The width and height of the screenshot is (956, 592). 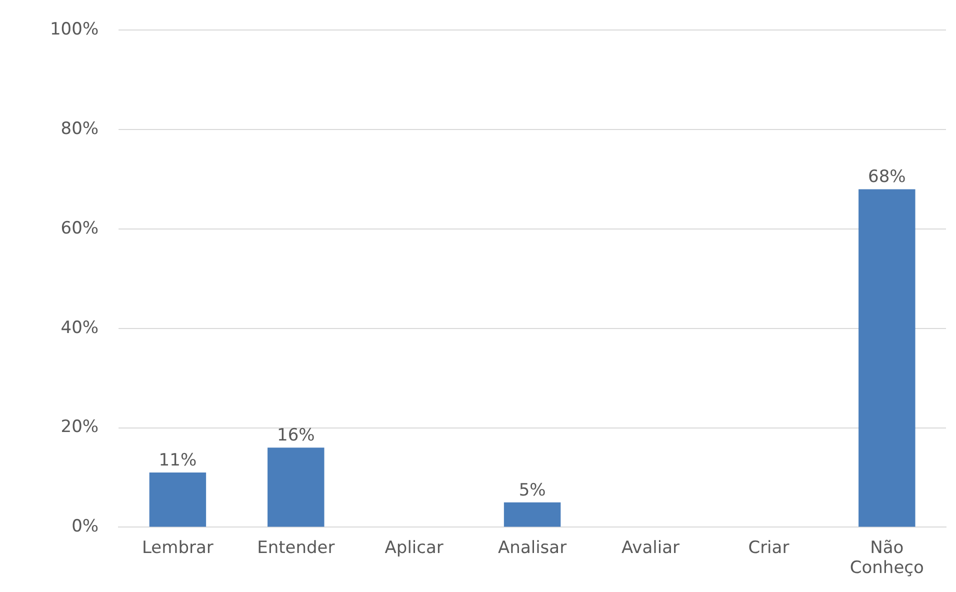 I want to click on x-tick-label: Analisar, so click(x=532, y=548).